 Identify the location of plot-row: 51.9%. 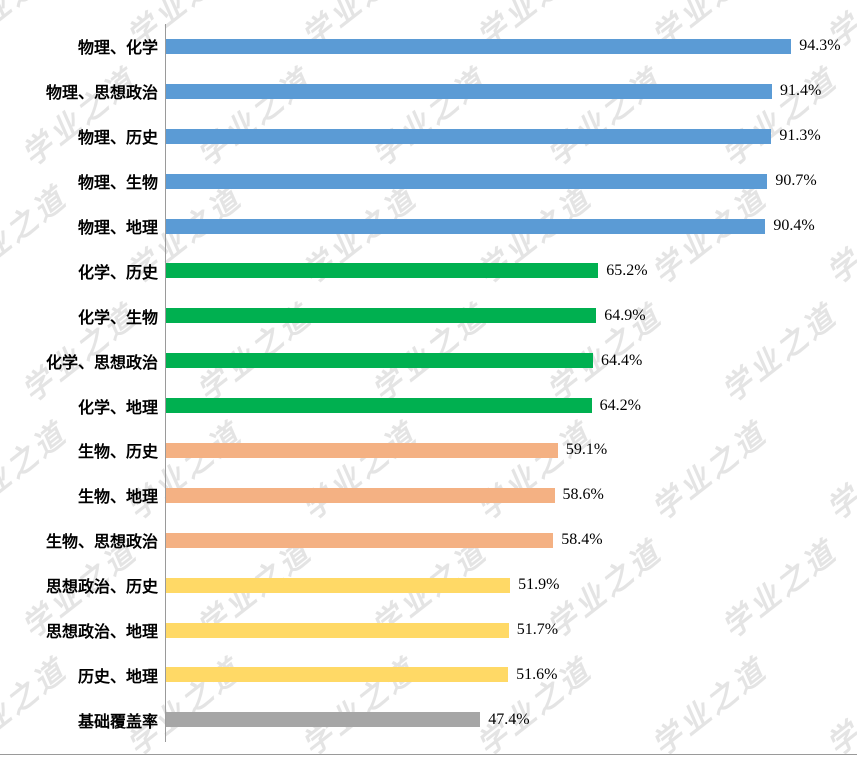
(511, 585).